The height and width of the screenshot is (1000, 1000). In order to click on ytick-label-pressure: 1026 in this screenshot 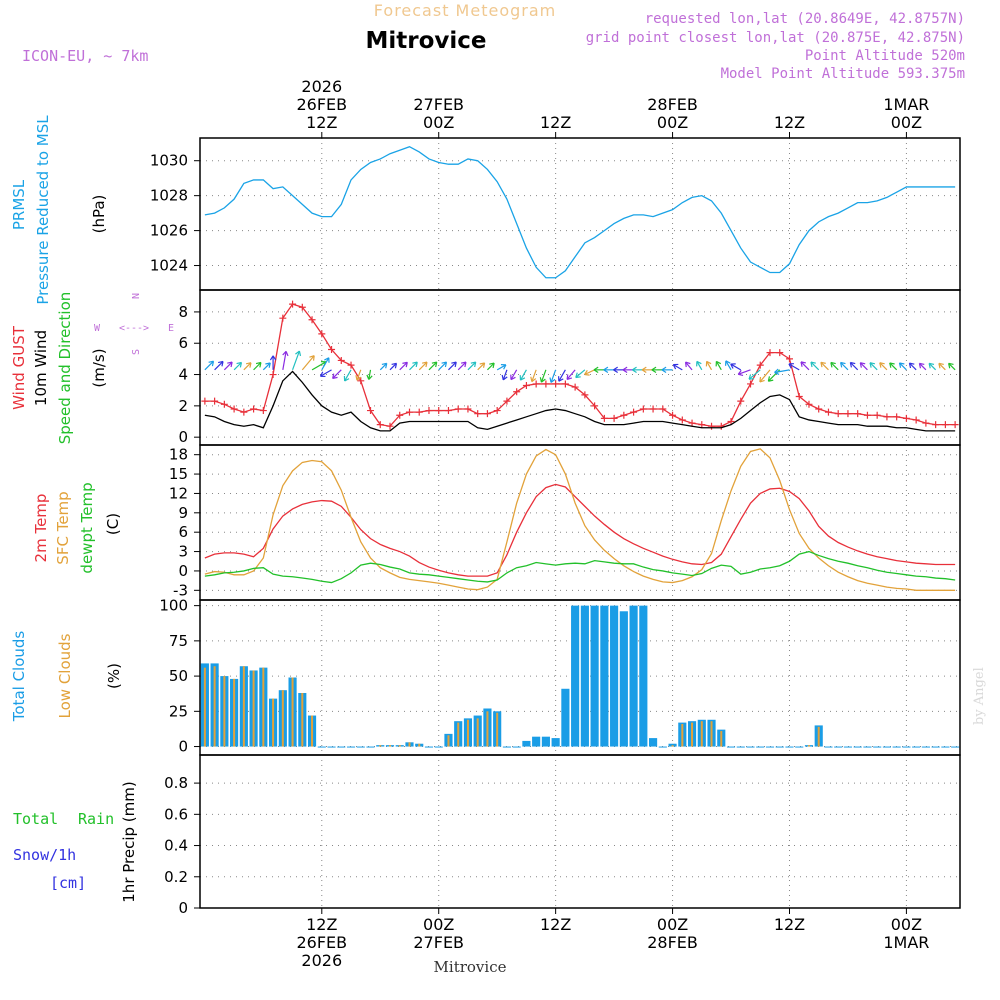, I will do `click(169, 231)`.